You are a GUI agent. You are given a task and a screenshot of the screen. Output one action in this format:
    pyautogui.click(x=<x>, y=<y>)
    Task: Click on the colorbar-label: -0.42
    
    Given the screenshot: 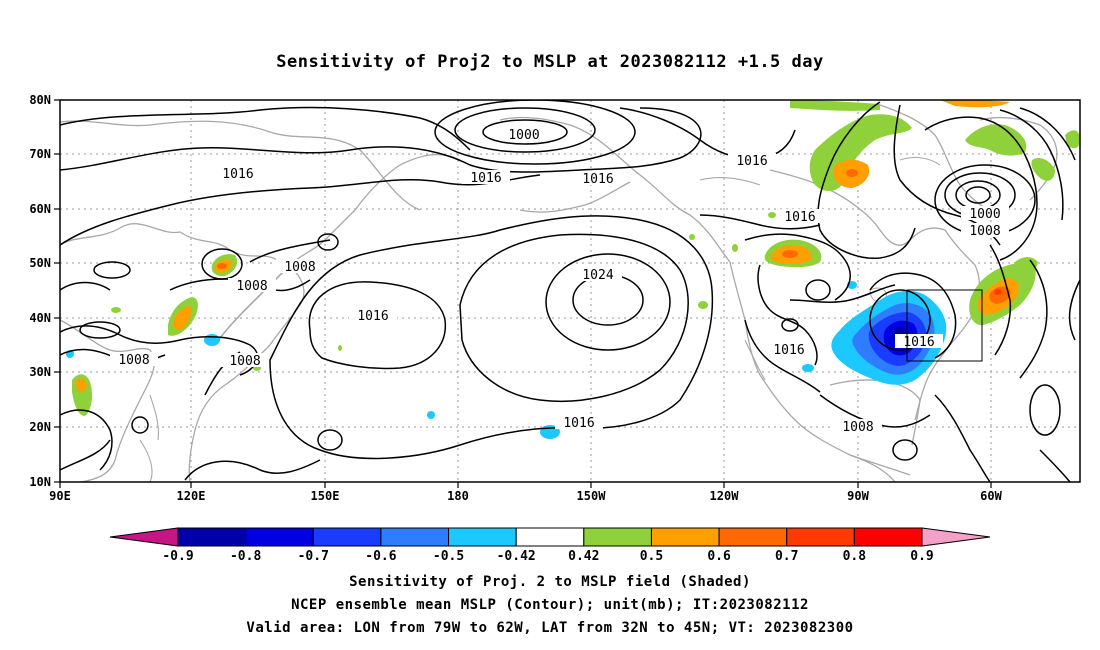 What is the action you would take?
    pyautogui.click(x=516, y=556)
    